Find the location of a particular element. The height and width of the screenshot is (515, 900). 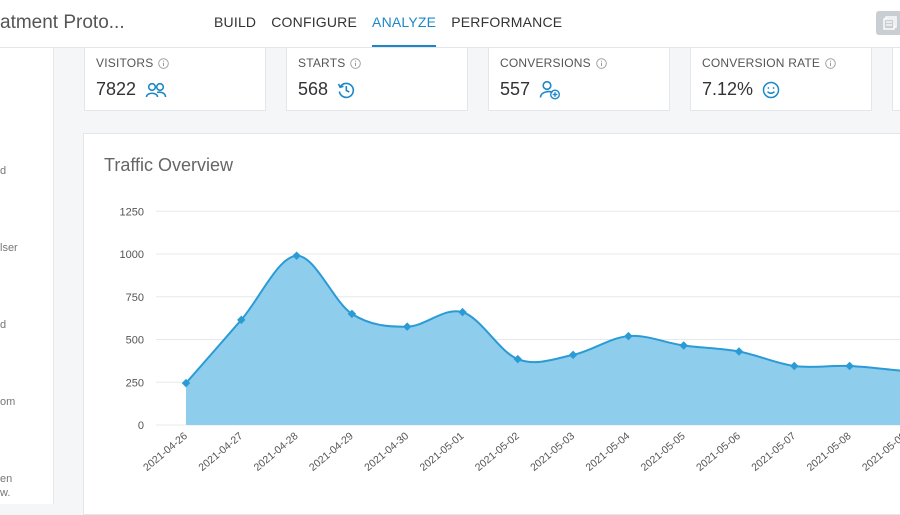

starts-card: STARTS 568 is located at coordinates (377, 79).